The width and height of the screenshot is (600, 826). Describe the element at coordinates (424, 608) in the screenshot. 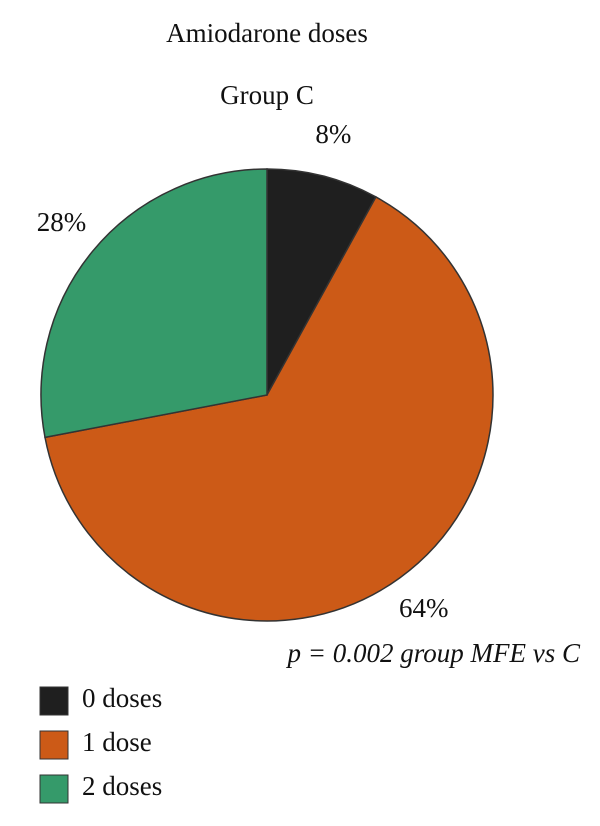

I see `value-label: 64%` at that location.